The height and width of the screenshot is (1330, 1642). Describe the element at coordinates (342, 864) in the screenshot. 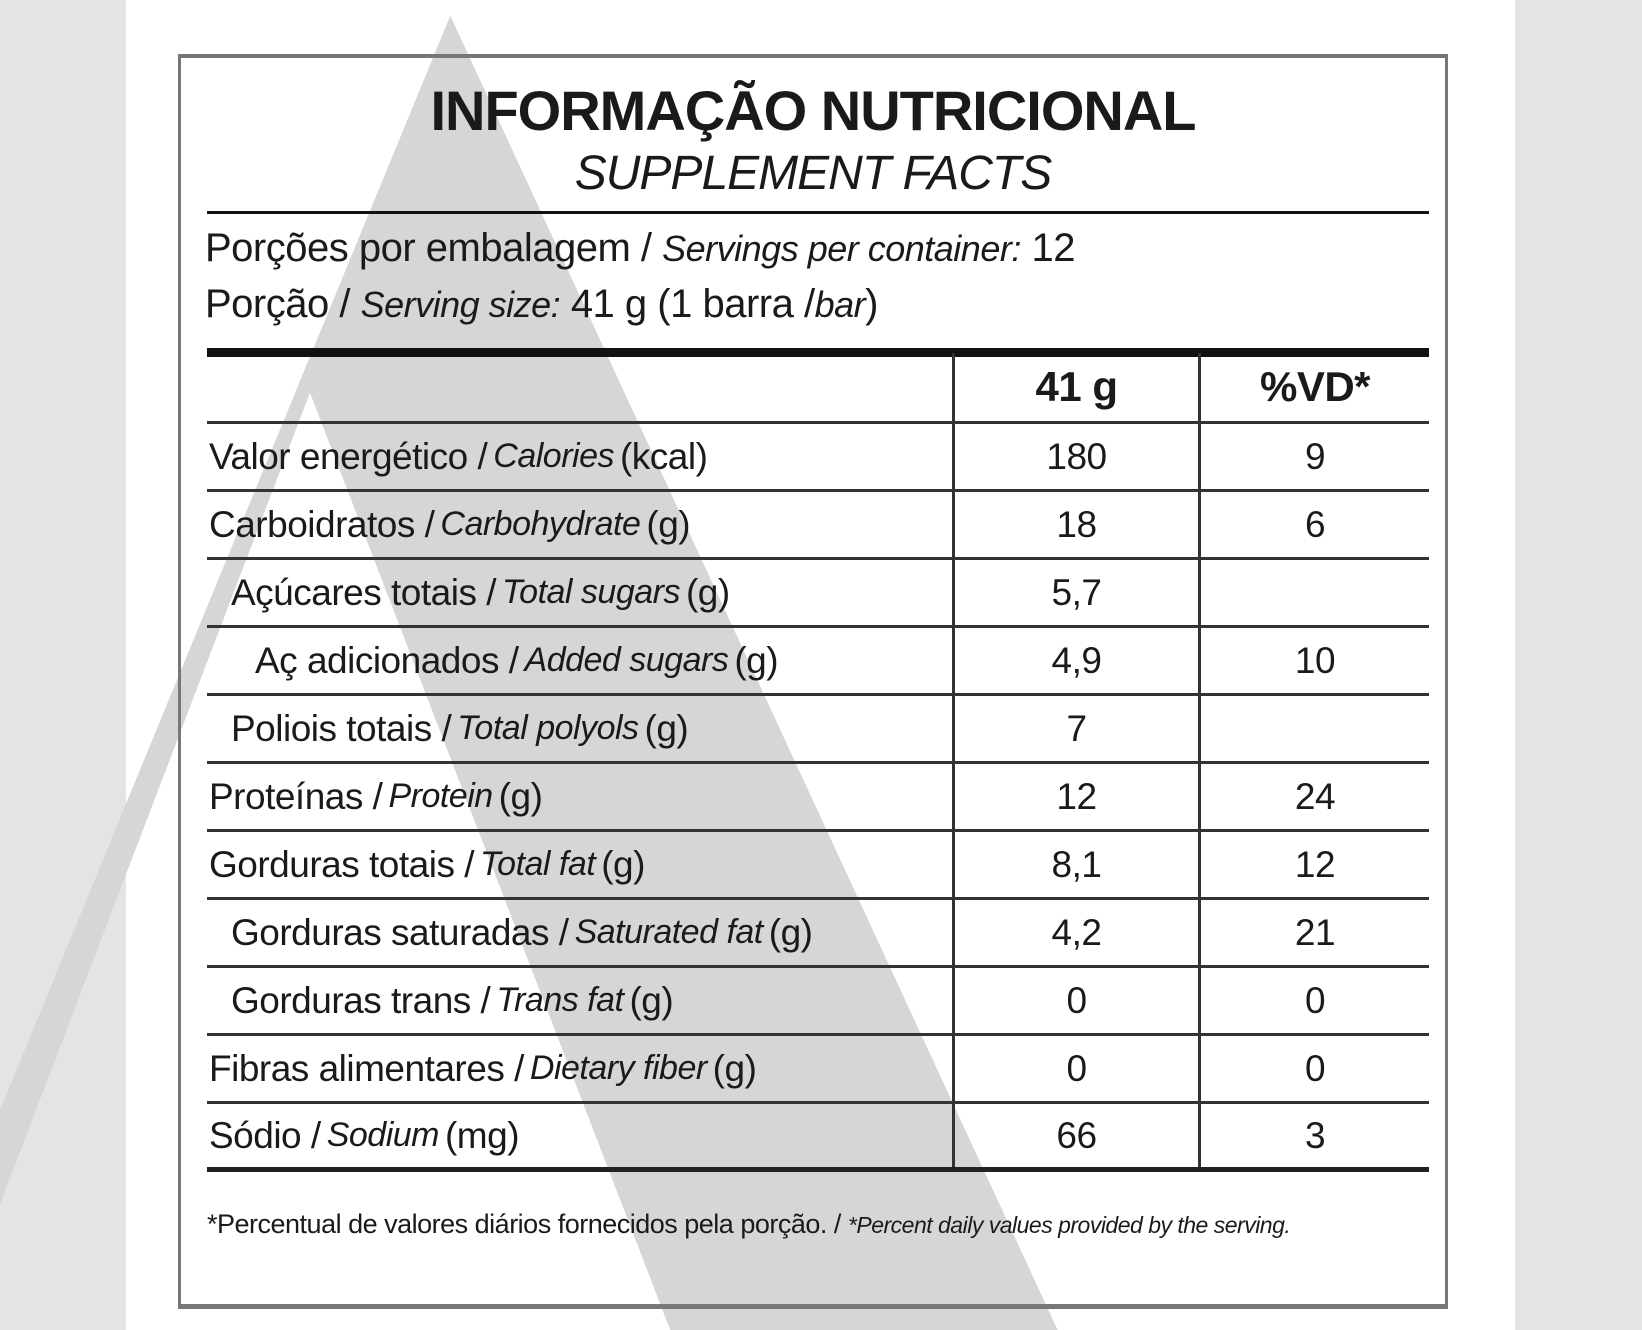

I see `nutrient-name-pt: Gorduras totais /` at that location.